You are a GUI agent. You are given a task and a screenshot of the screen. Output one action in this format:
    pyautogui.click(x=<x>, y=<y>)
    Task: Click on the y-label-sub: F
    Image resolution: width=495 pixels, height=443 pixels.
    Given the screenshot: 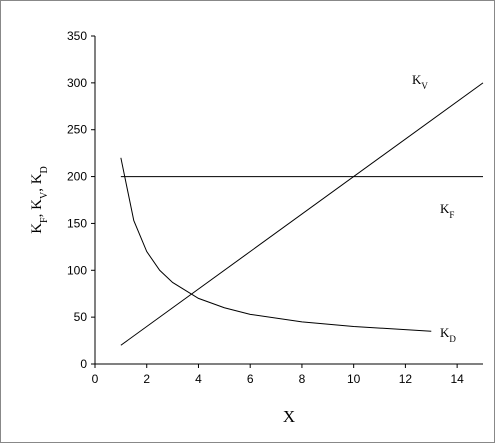 What is the action you would take?
    pyautogui.click(x=44, y=220)
    